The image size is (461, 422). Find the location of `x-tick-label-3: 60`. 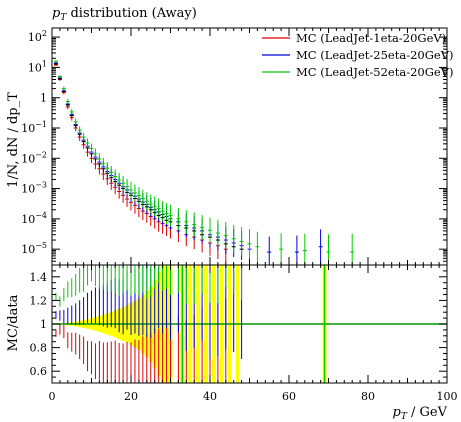

x-tick-label-3: 60 is located at coordinates (289, 396).